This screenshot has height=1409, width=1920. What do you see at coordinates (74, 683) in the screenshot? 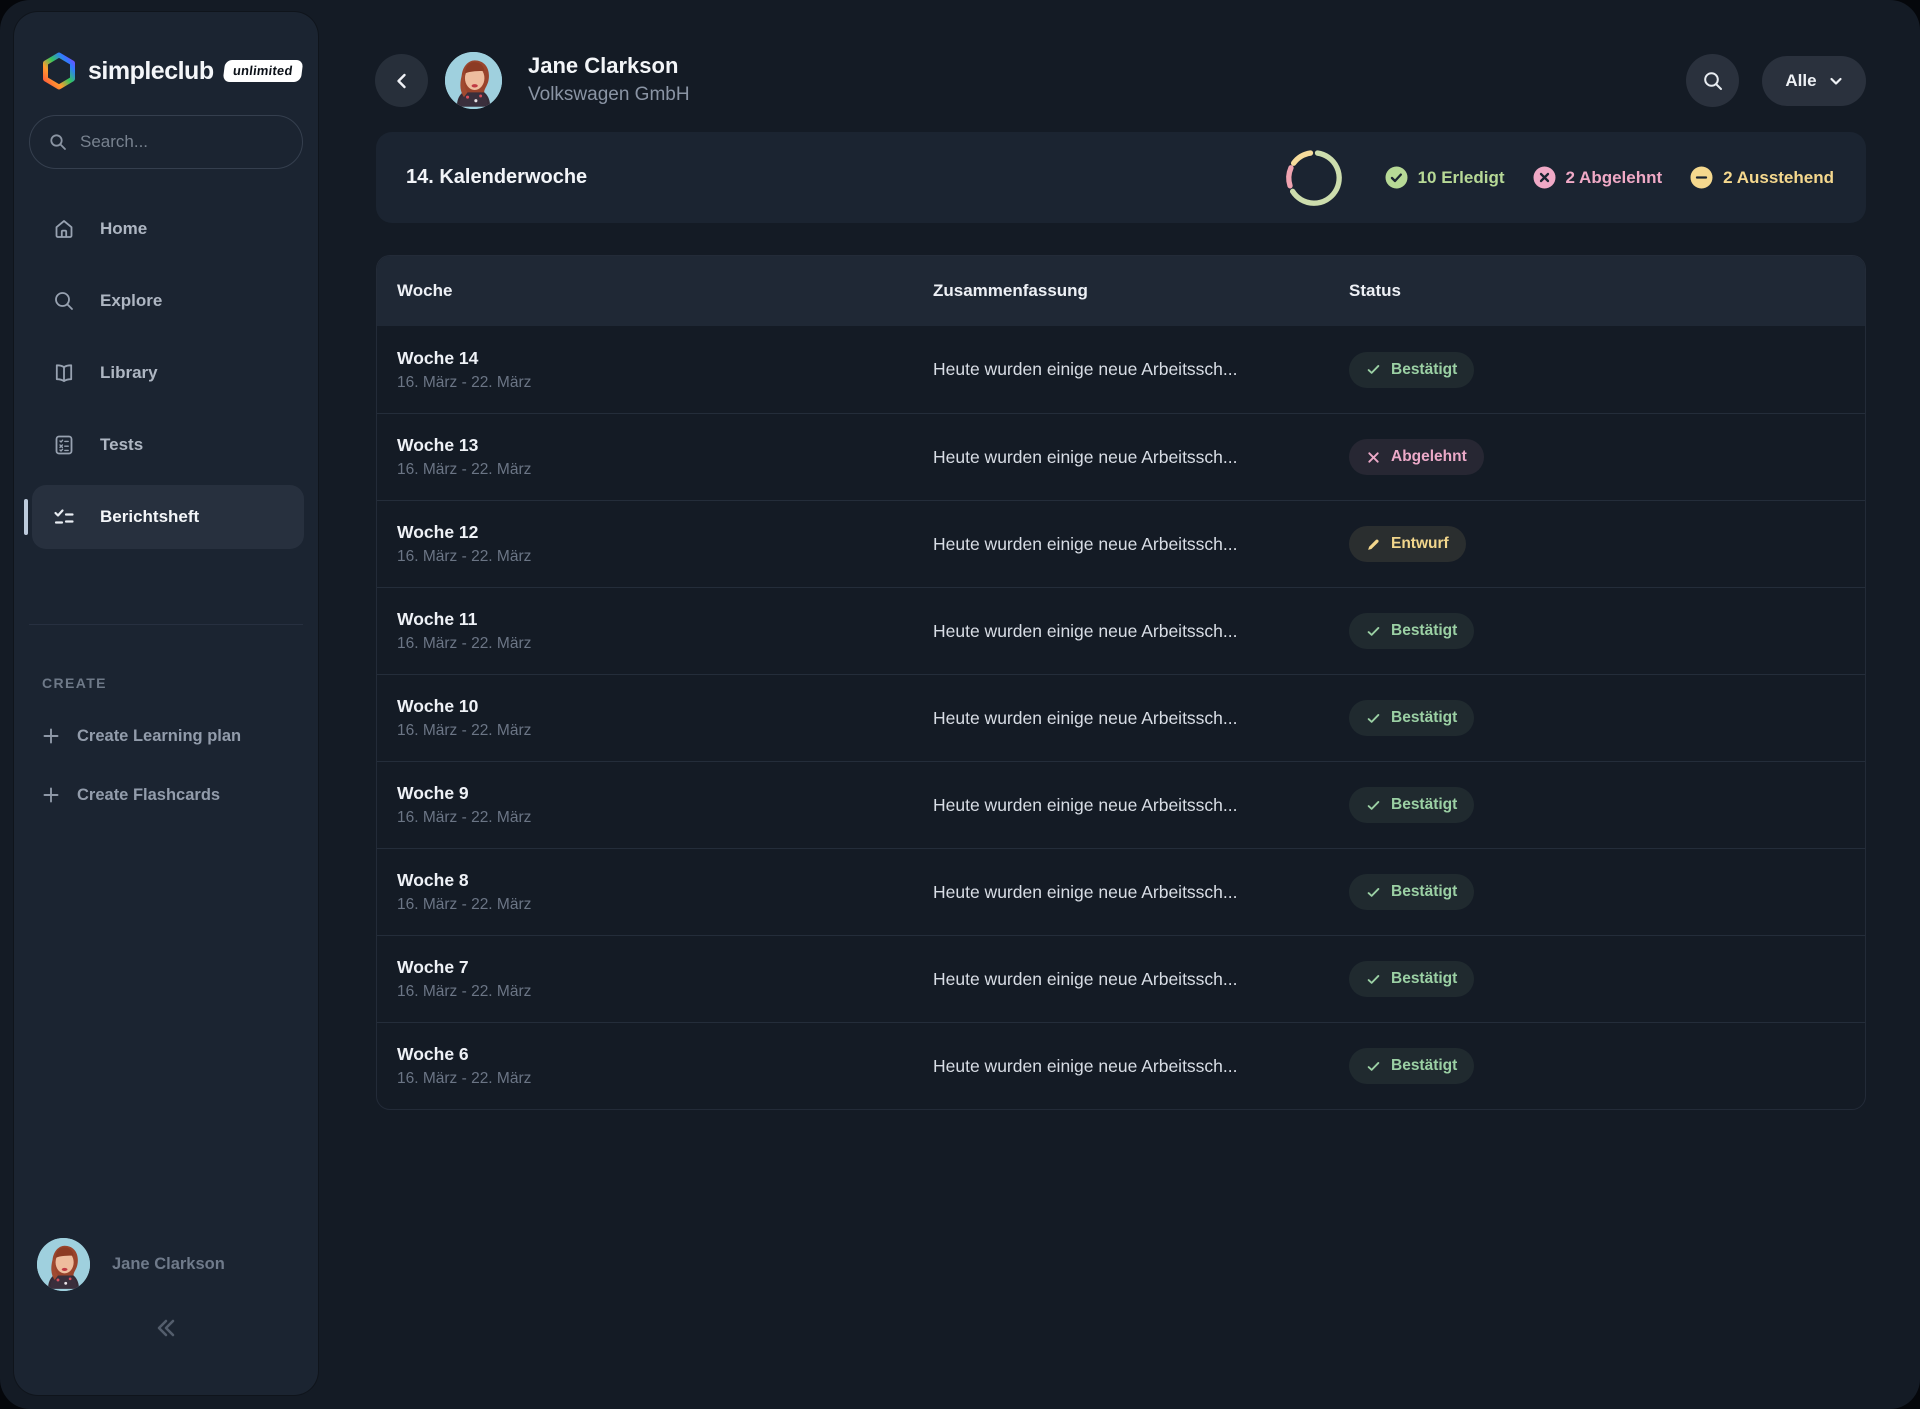
I see `create-section-label: CREATE` at bounding box center [74, 683].